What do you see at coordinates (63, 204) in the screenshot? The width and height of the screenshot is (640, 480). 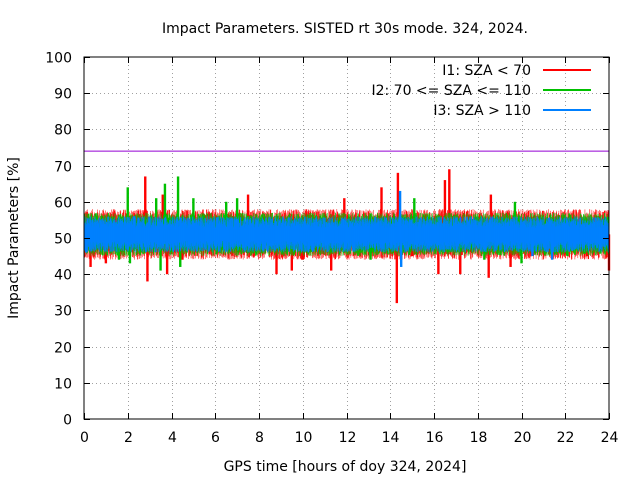 I see `y-tick-label: 60` at bounding box center [63, 204].